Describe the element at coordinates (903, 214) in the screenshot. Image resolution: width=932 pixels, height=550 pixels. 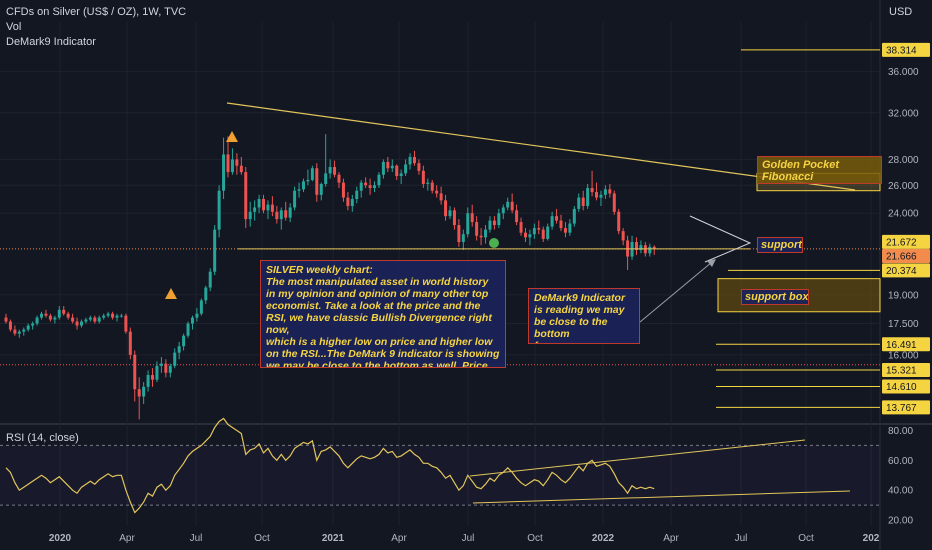
I see `price-tick-label: 24.000` at that location.